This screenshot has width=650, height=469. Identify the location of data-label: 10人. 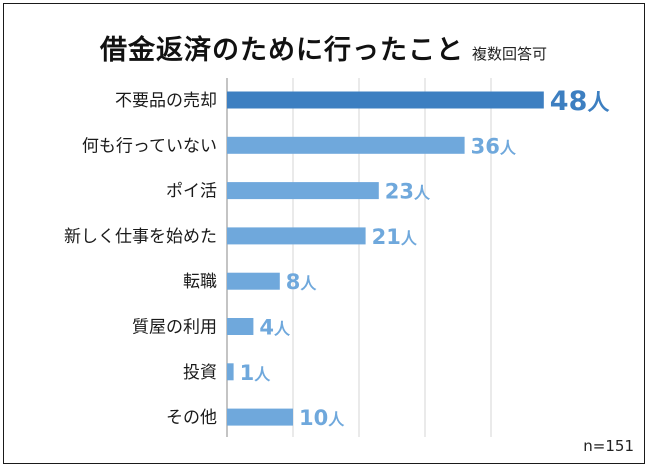
(322, 418).